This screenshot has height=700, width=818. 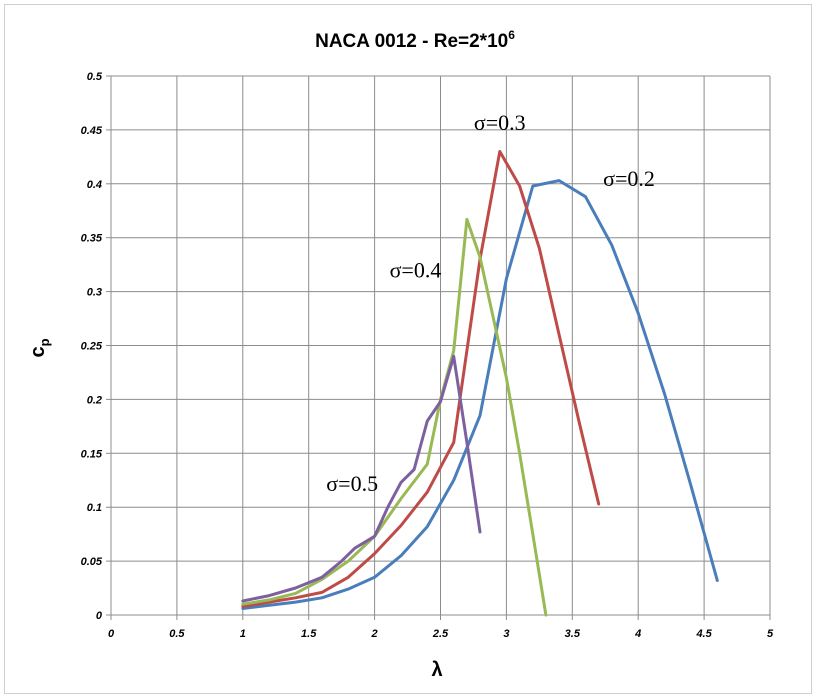 I want to click on y-axis-label-subscript: p, so click(x=44, y=342).